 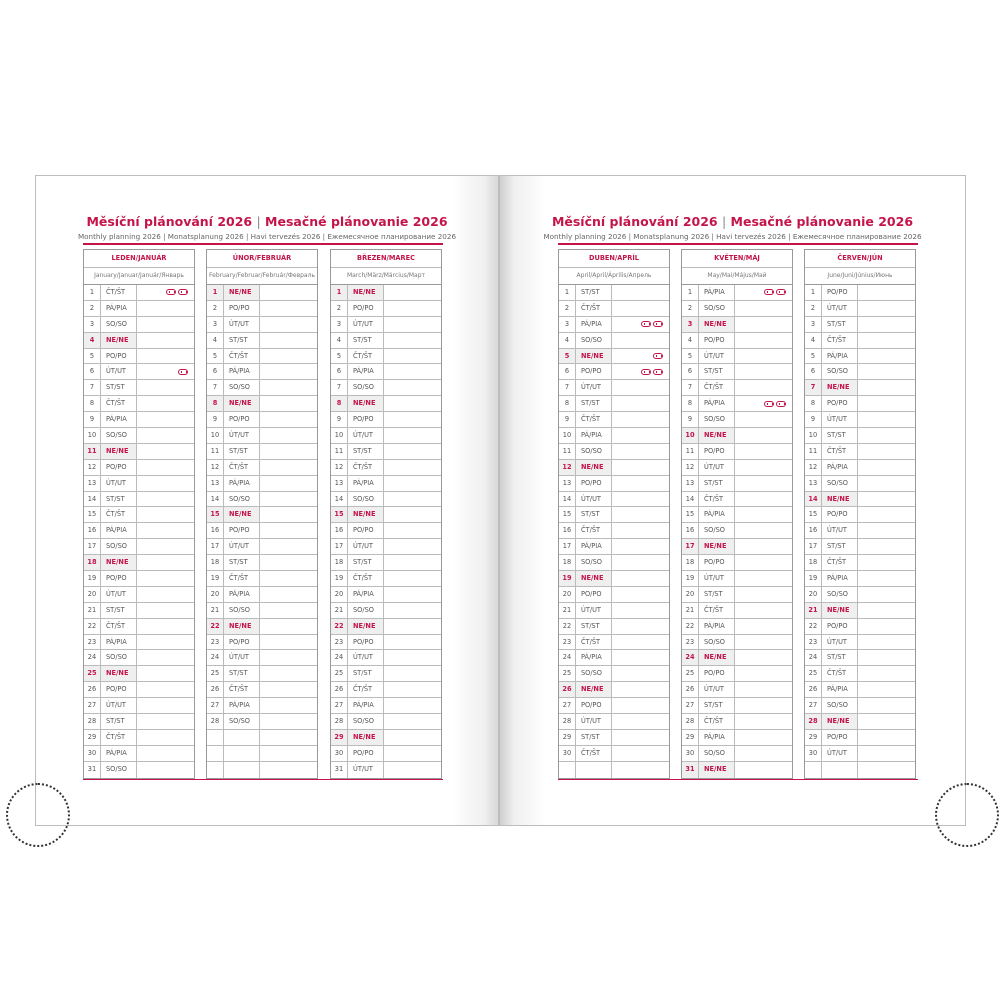 I want to click on day-row: 14 ČT/ŠT, so click(x=737, y=499).